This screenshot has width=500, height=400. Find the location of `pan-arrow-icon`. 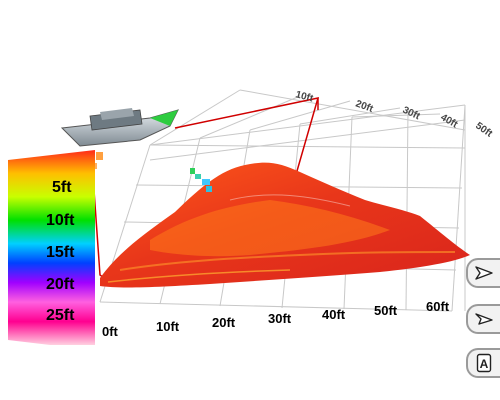

pan-arrow-icon is located at coordinates (484, 273).